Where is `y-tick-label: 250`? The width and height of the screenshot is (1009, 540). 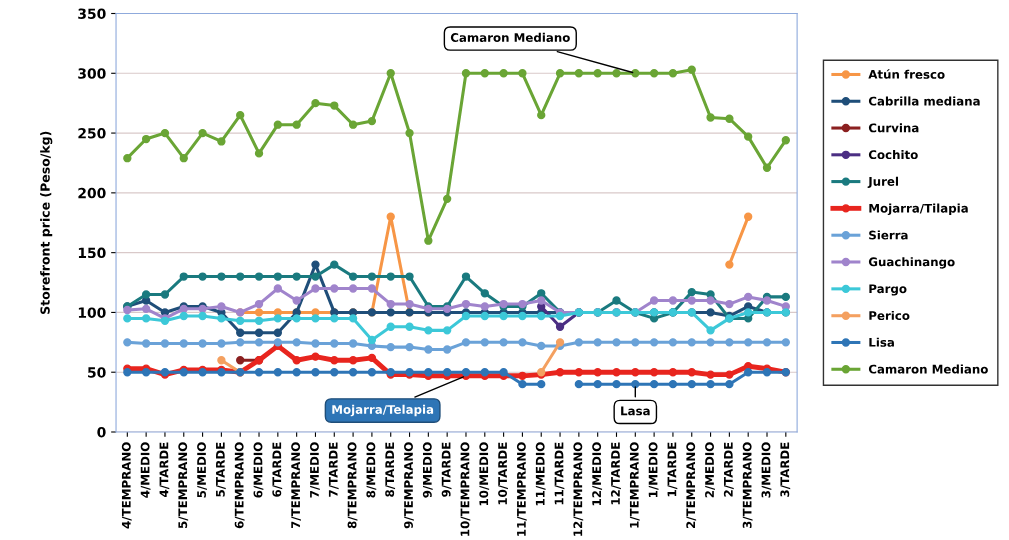
y-tick-label: 250 is located at coordinates (92, 133).